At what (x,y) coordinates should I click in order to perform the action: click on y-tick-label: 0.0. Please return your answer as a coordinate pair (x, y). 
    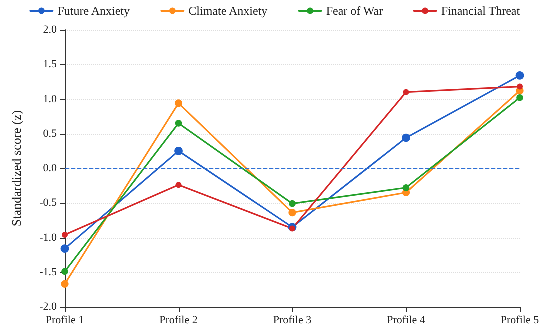
    Looking at the image, I should click on (50, 168).